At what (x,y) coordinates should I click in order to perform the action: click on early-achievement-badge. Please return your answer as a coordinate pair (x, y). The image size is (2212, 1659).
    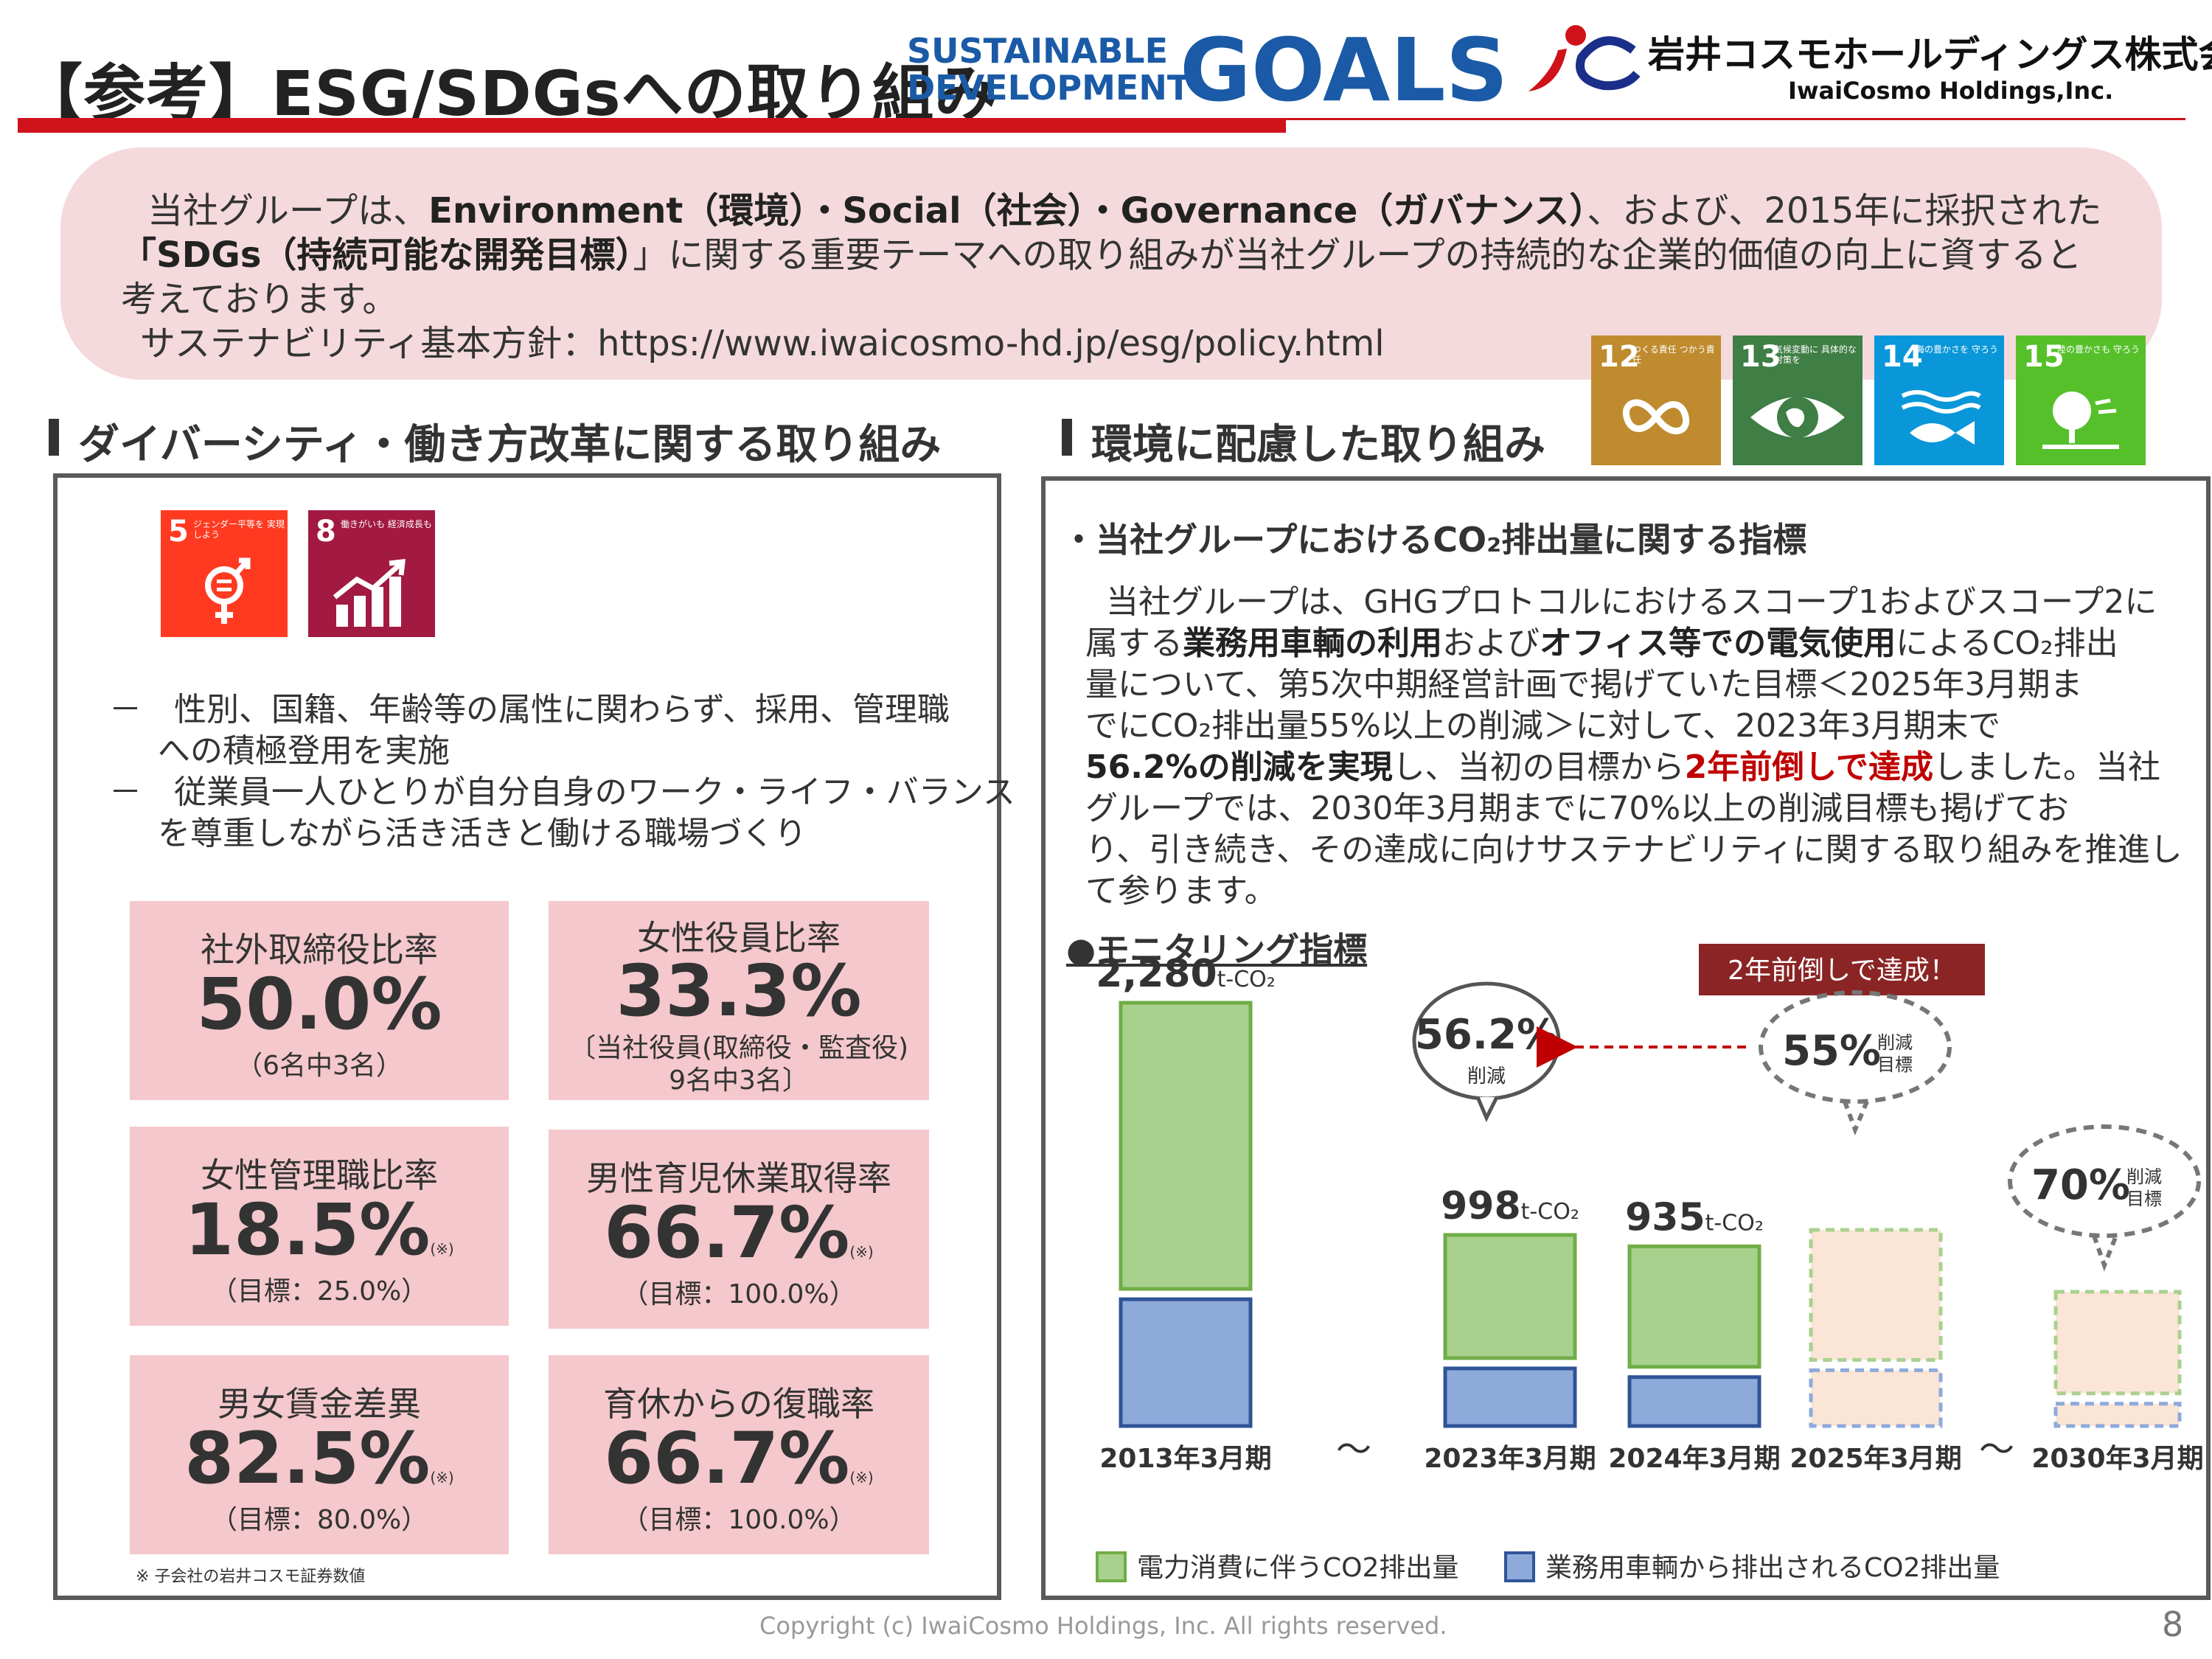
    Looking at the image, I should click on (1842, 969).